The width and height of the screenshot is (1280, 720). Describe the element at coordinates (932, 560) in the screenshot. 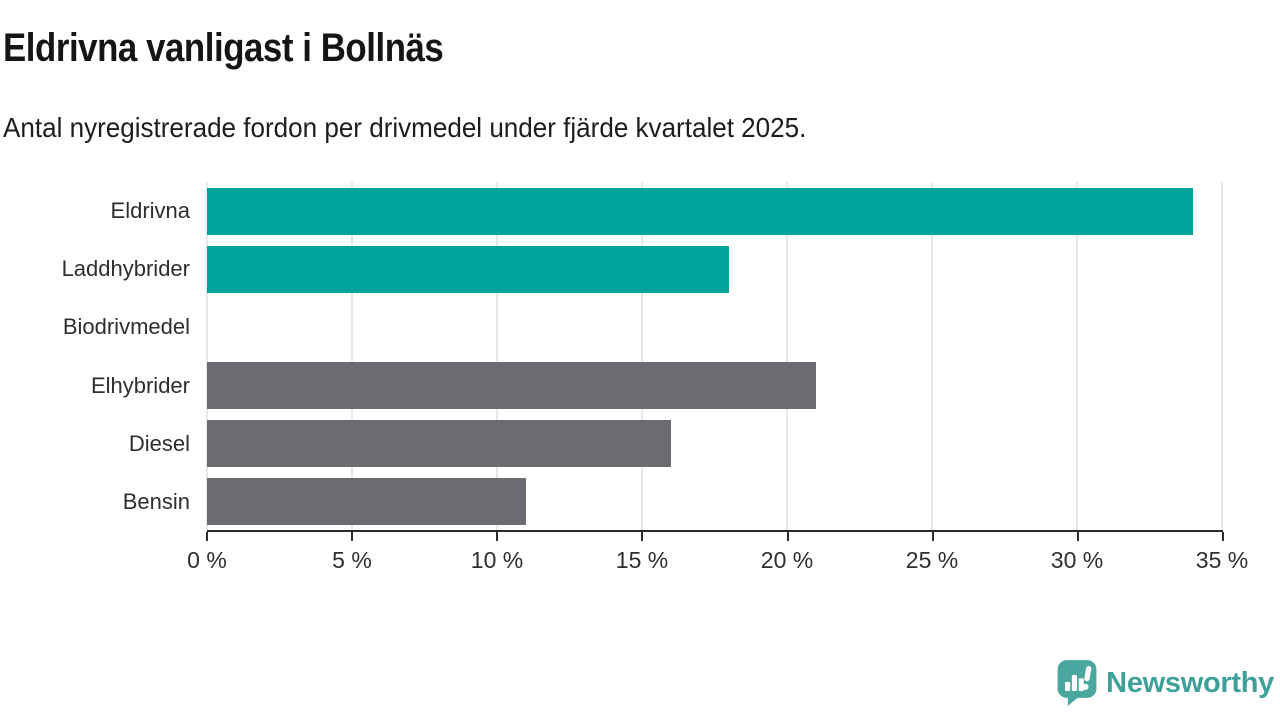

I see `x-tick-label: 25 %` at that location.